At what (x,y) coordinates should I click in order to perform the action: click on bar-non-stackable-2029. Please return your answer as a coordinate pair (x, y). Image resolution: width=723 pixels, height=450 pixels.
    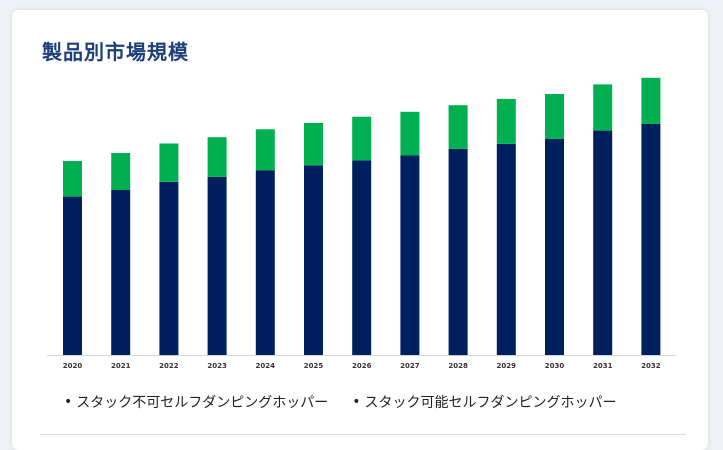
    Looking at the image, I should click on (506, 249).